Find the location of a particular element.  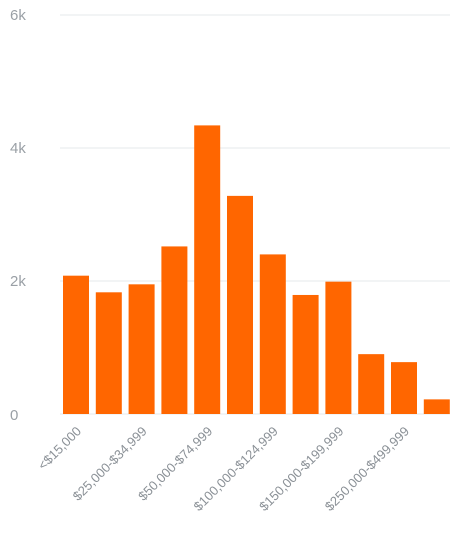

y-tick-label: 6k is located at coordinates (18, 15).